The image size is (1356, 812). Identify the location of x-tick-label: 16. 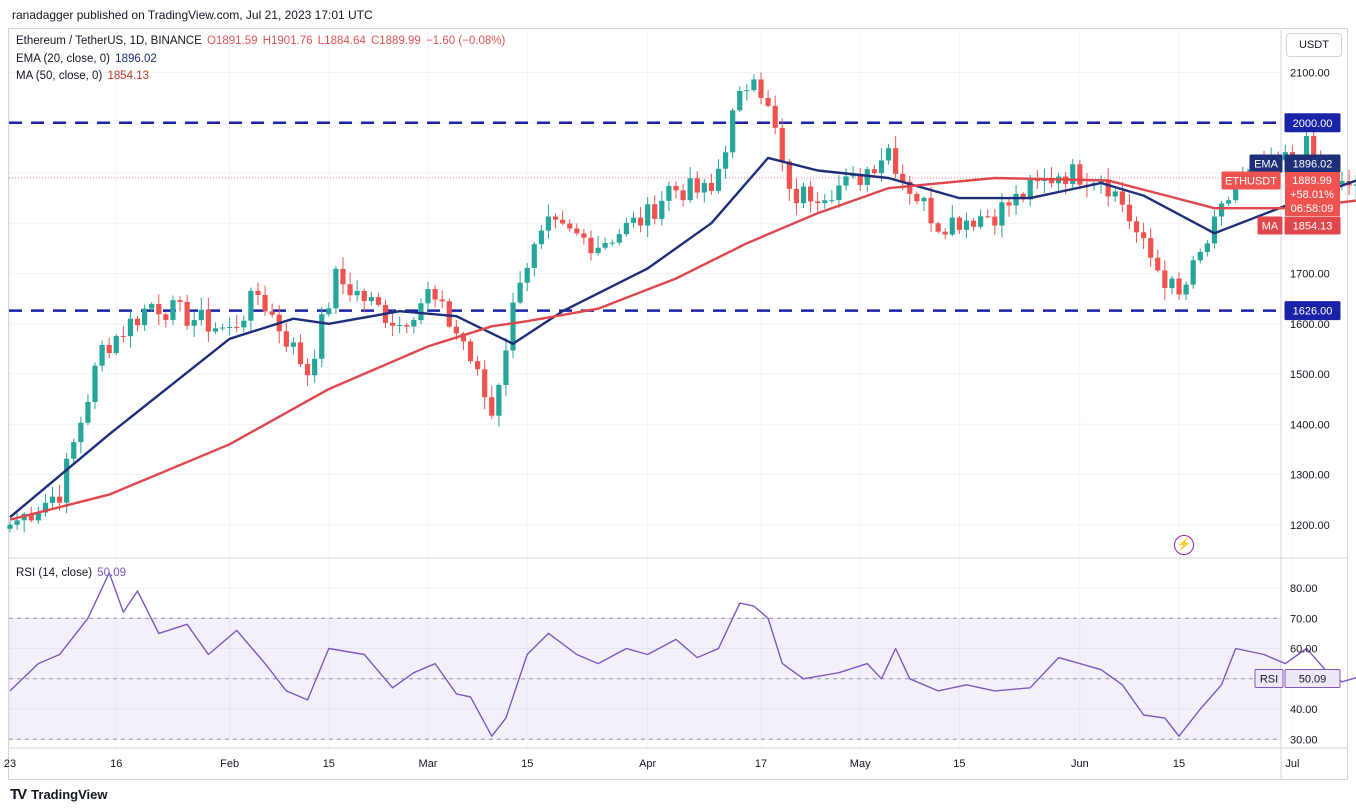
(116, 764).